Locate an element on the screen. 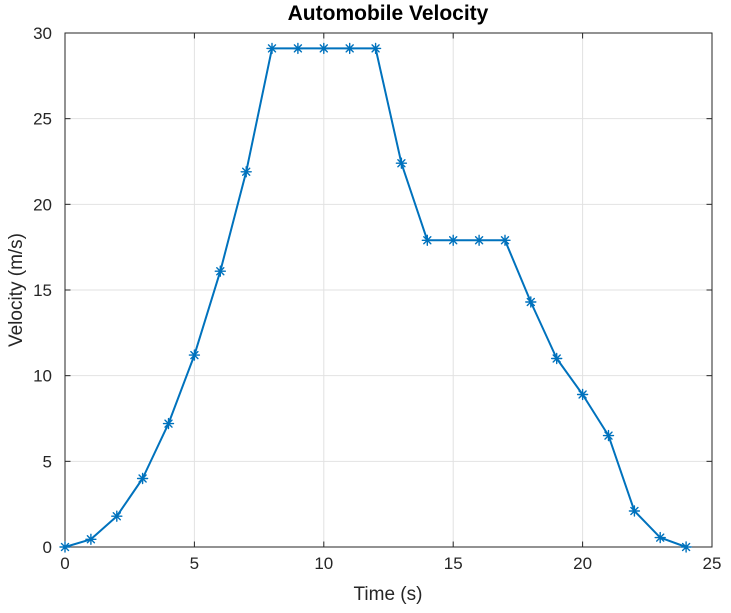  y-tick-label: 20 is located at coordinates (42, 204).